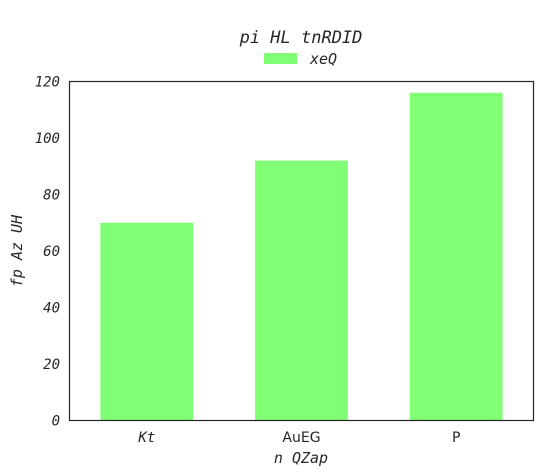 This screenshot has height=476, width=544. I want to click on y-tick-label: 0, so click(56, 422).